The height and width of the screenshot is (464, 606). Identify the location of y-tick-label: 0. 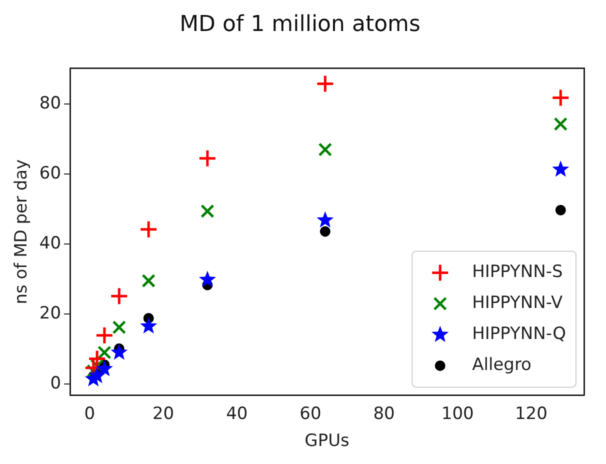
(56, 383).